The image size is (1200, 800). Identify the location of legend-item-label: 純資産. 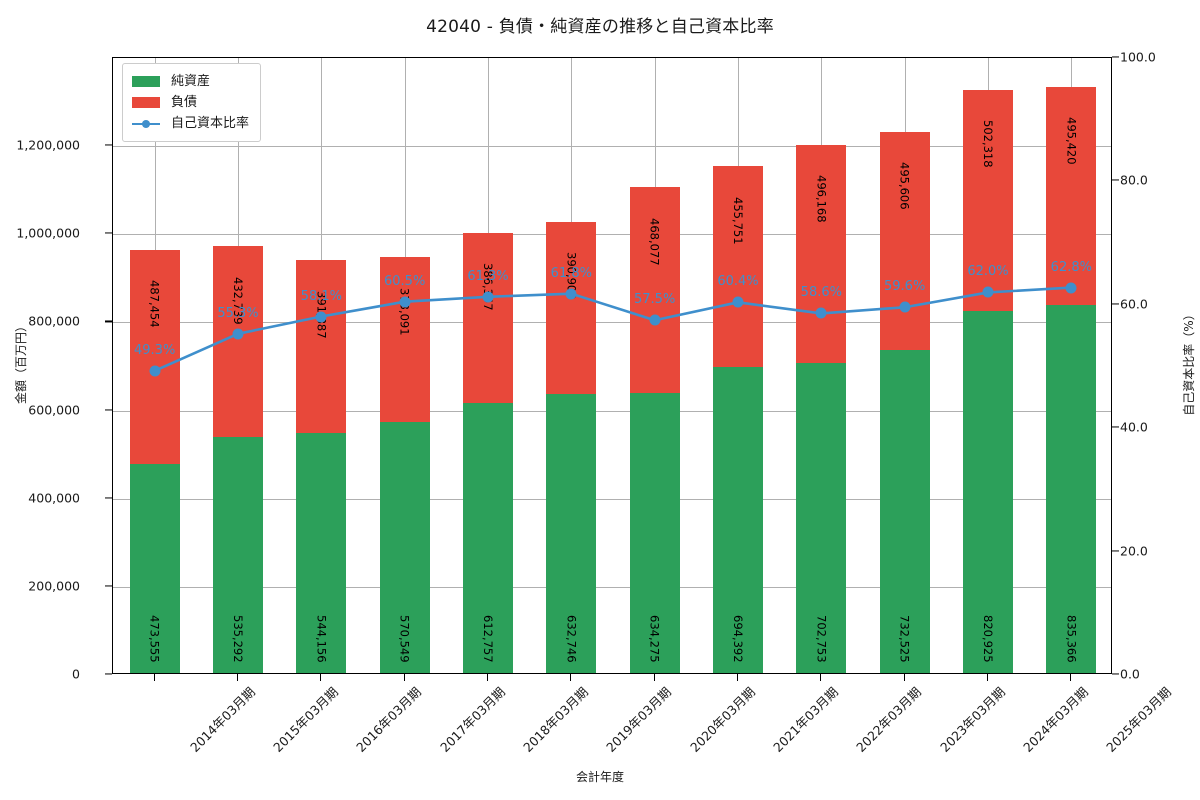
(191, 81).